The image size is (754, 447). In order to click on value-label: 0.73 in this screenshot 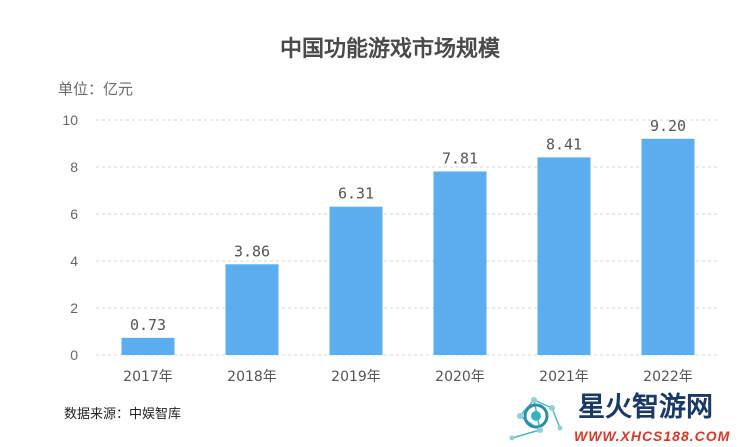, I will do `click(148, 325)`.